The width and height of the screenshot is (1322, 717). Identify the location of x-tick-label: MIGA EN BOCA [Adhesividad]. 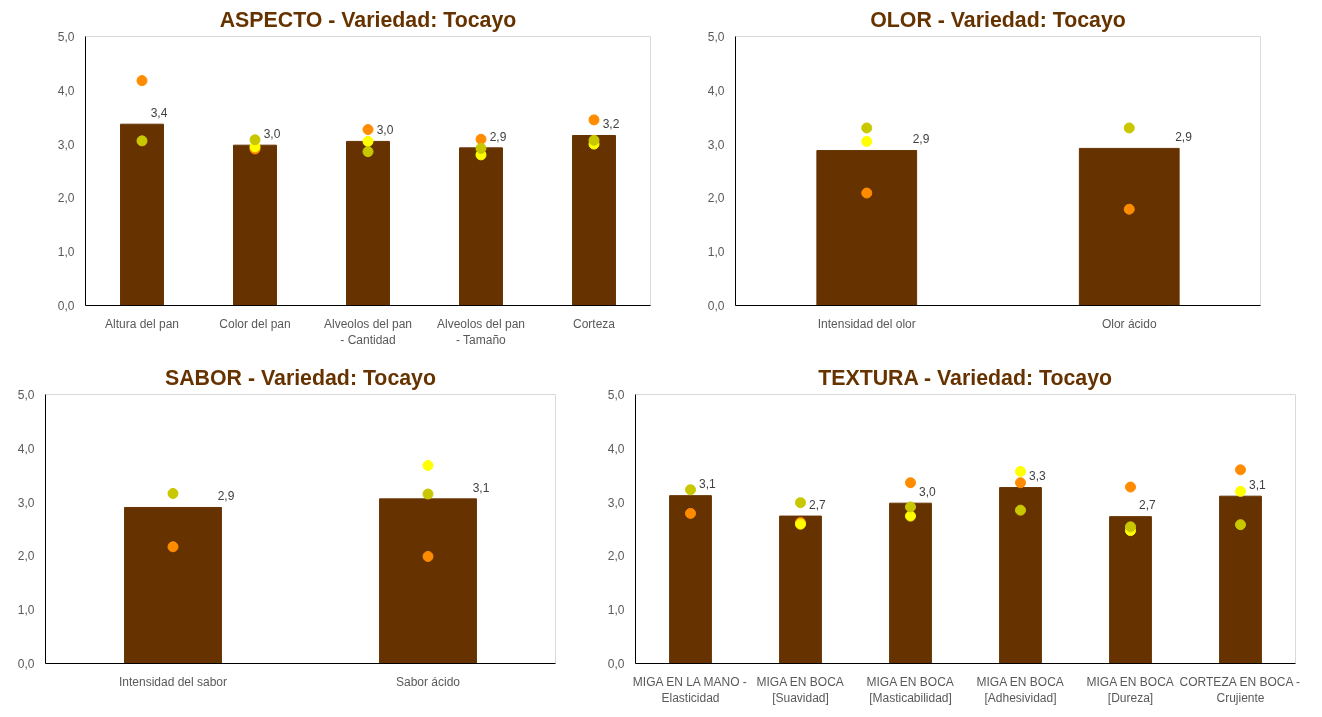
(1020, 690).